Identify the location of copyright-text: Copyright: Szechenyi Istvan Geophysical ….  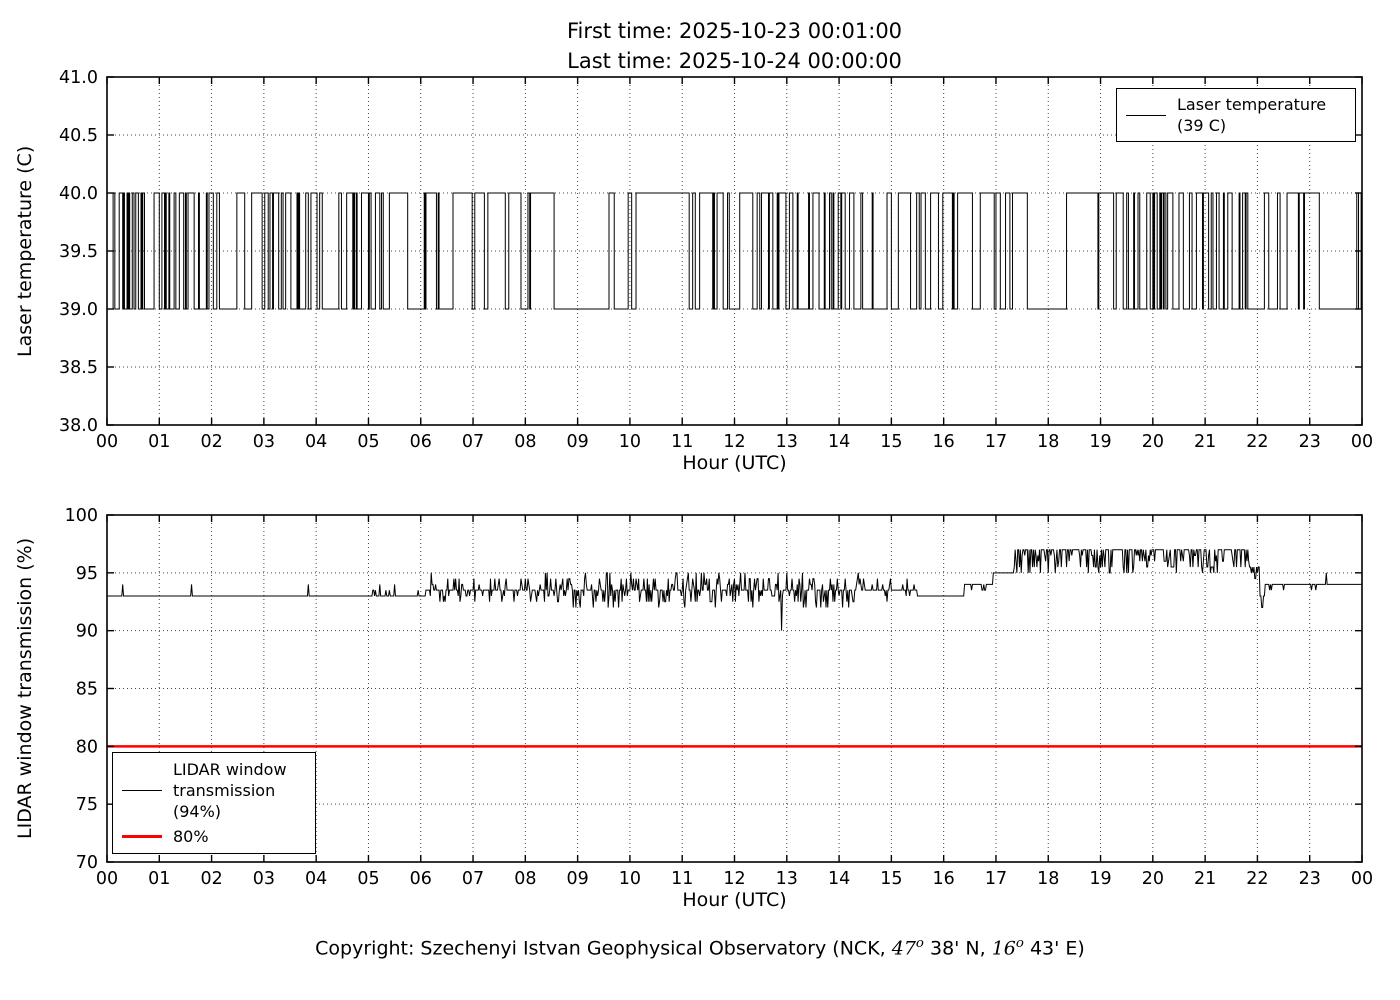
(603, 948).